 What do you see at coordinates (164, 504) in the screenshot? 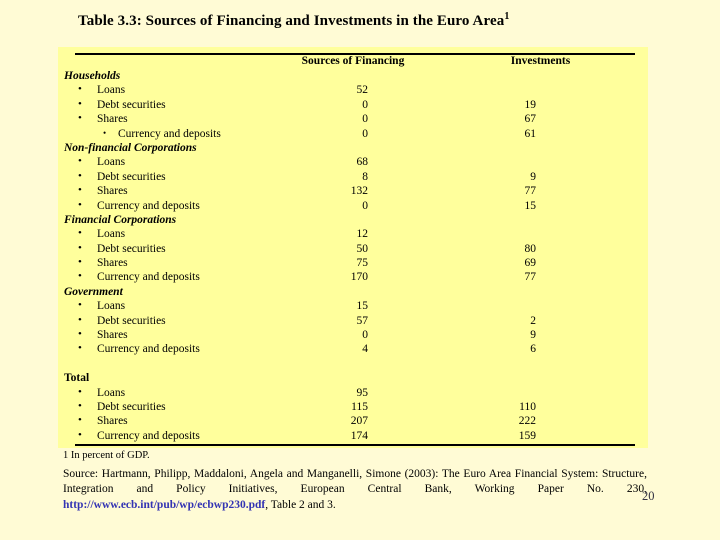
I see `source-link: http://www.ecb.int/pub/wp/ecbwp230.pdf` at bounding box center [164, 504].